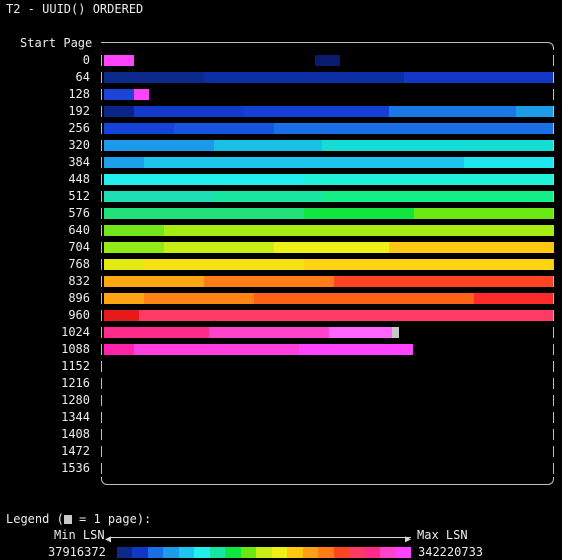 The height and width of the screenshot is (560, 562). Describe the element at coordinates (79, 128) in the screenshot. I see `row-label: 256` at that location.